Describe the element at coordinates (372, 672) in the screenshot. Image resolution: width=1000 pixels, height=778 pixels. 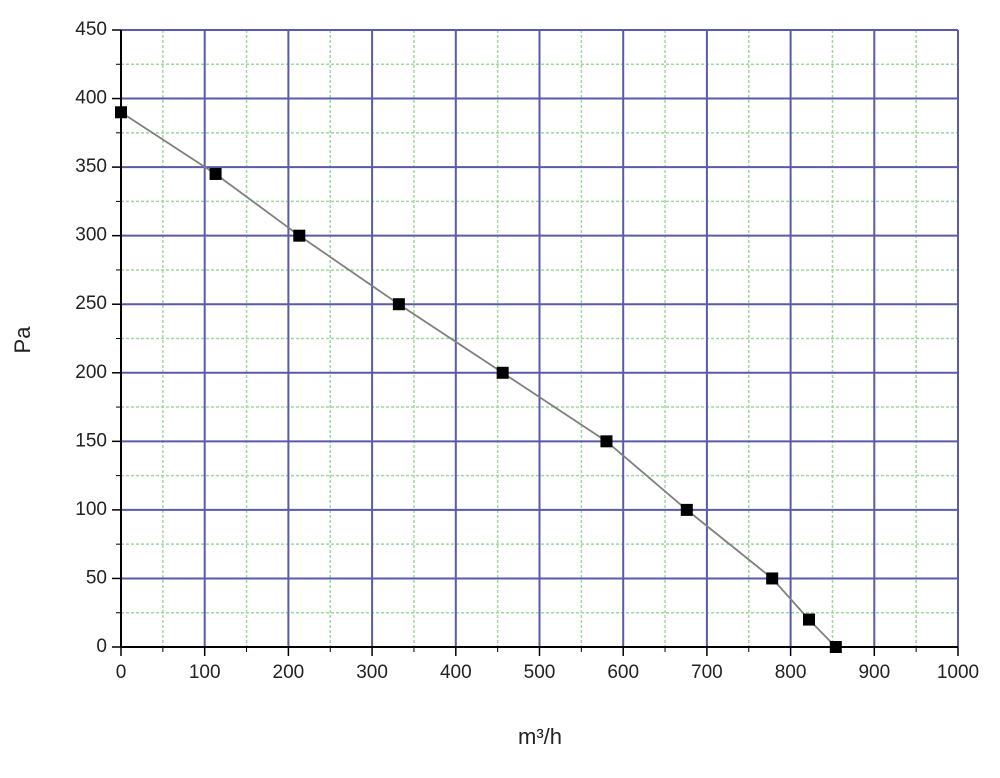
I see `x-tick-label: 300` at that location.